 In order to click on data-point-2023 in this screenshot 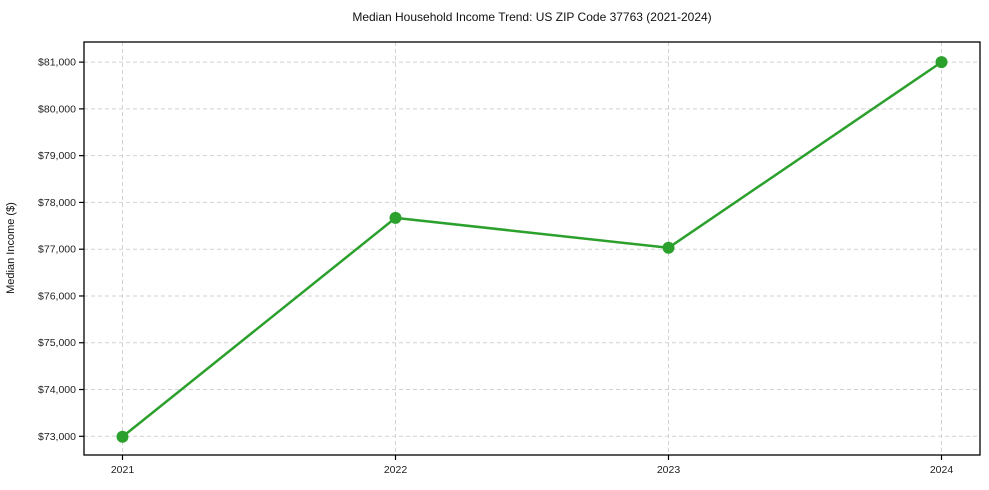, I will do `click(668, 247)`.